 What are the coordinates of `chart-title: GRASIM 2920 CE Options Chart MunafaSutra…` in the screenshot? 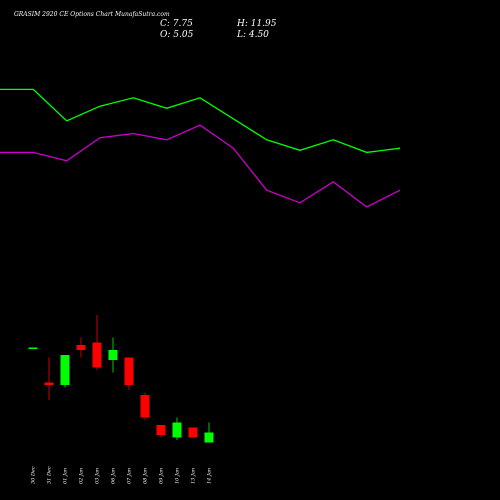 It's located at (92, 14).